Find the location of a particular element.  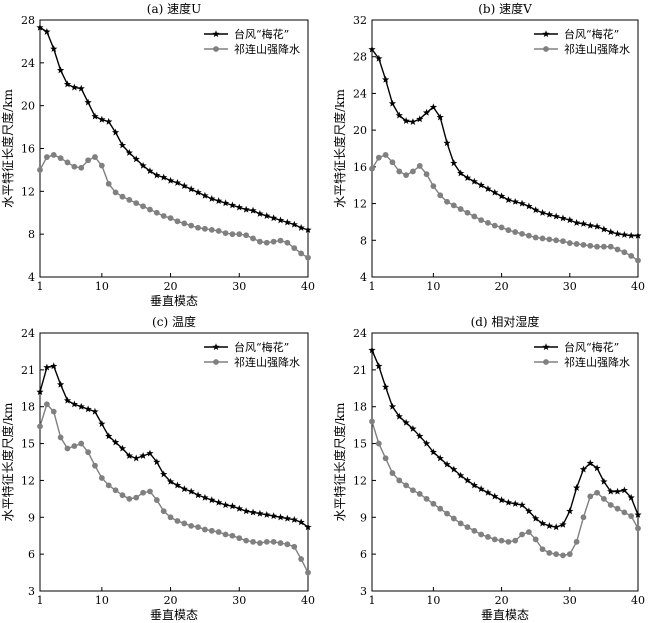

x-tick-label: 10 is located at coordinates (433, 286).